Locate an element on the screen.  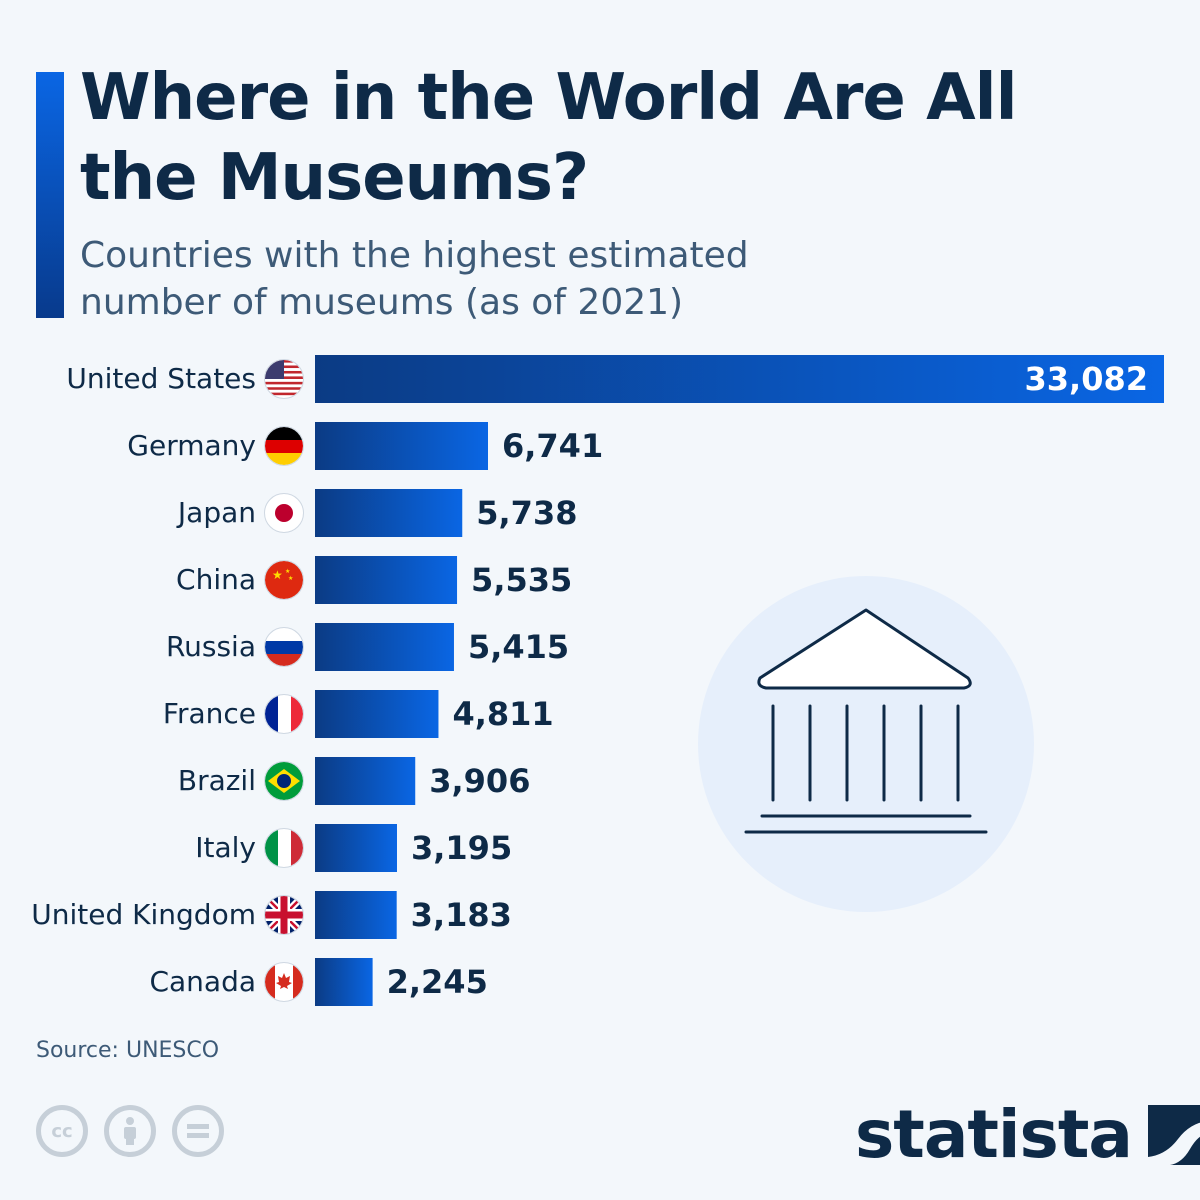
us-flag-icon is located at coordinates (284, 379).